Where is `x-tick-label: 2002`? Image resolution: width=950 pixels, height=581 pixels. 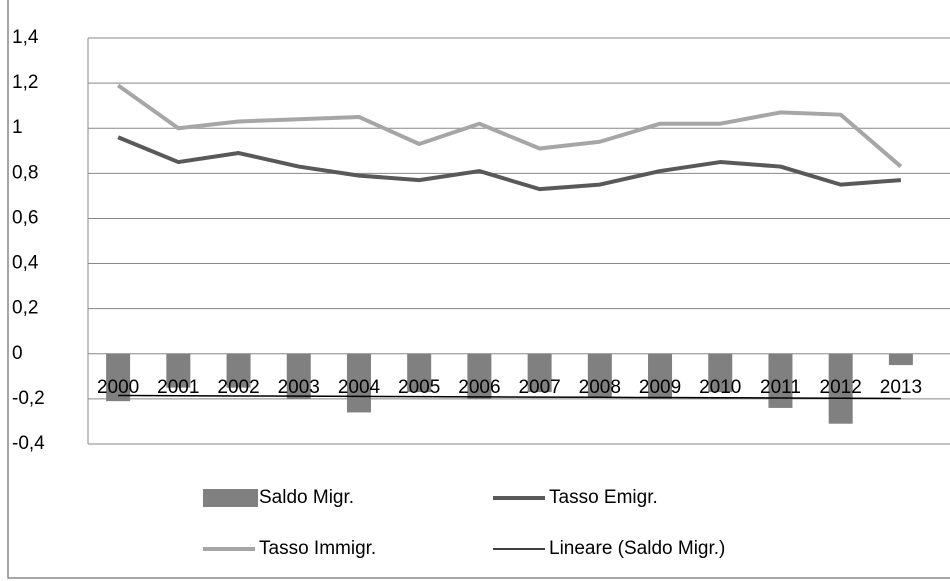 x-tick-label: 2002 is located at coordinates (238, 387).